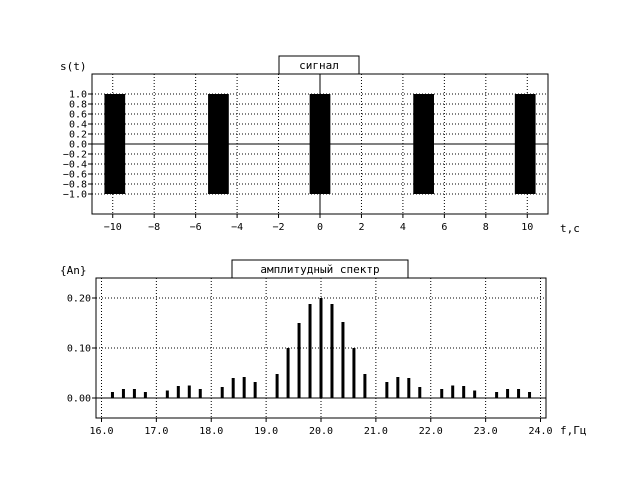  Describe the element at coordinates (79, 299) in the screenshot. I see `spectrum-y-tick-label-0: 0.20` at that location.